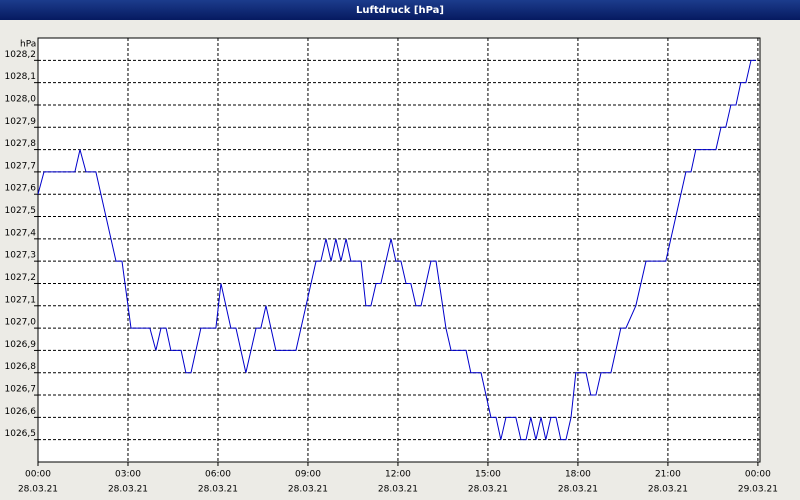 The width and height of the screenshot is (800, 500). What do you see at coordinates (21, 99) in the screenshot?
I see `y-tick-label: 1028,0` at bounding box center [21, 99].